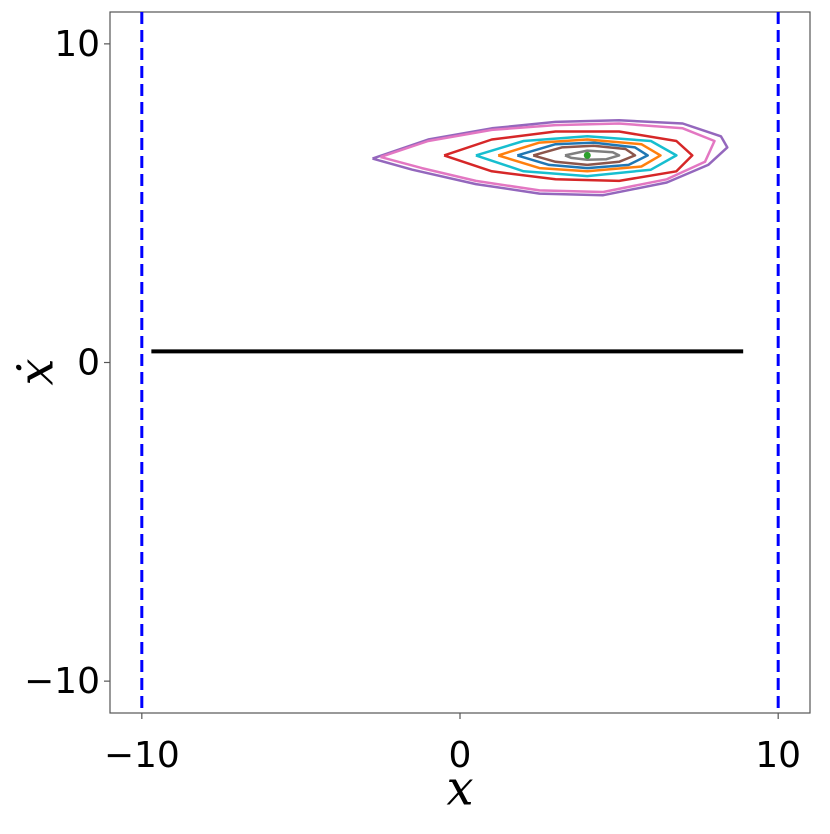 This screenshot has height=834, width=830. What do you see at coordinates (62, 681) in the screenshot?
I see `y-tick-label: −10` at bounding box center [62, 681].